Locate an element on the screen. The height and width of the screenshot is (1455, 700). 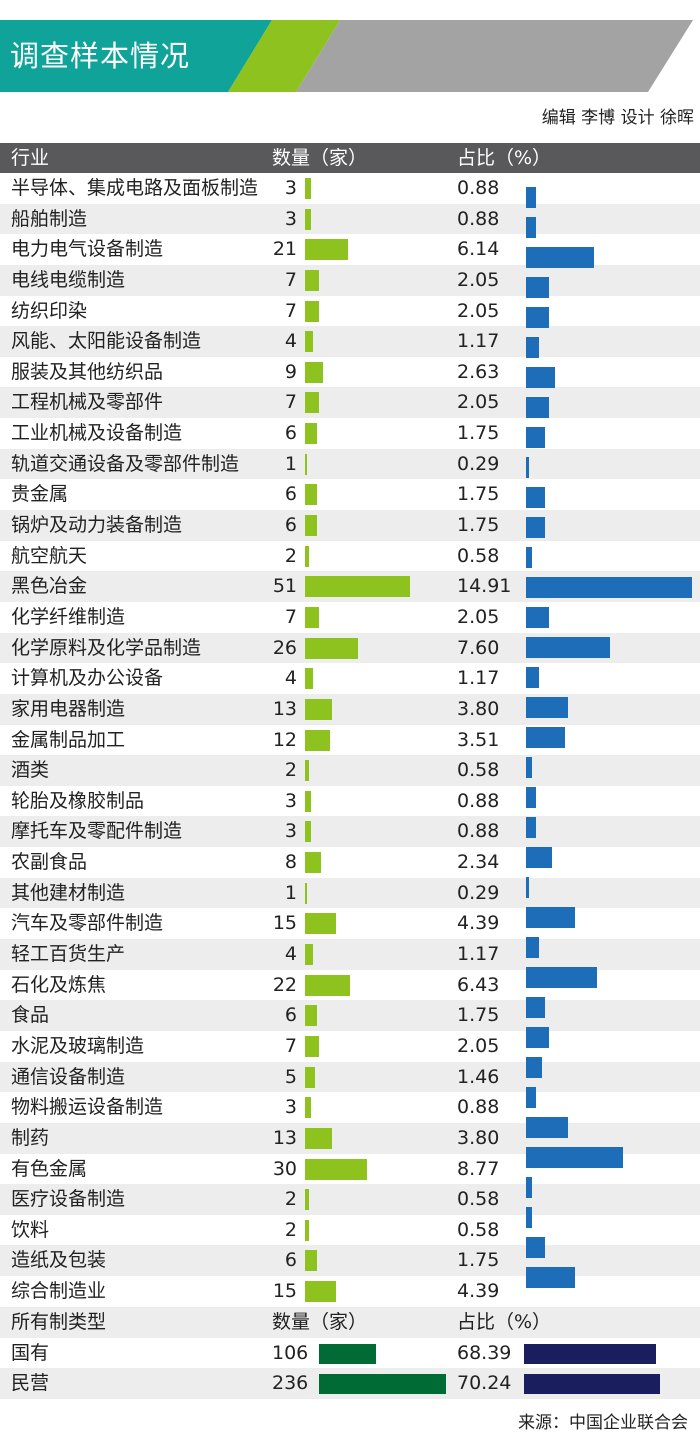
industry-label: 家用电器制造 is located at coordinates (68, 708).